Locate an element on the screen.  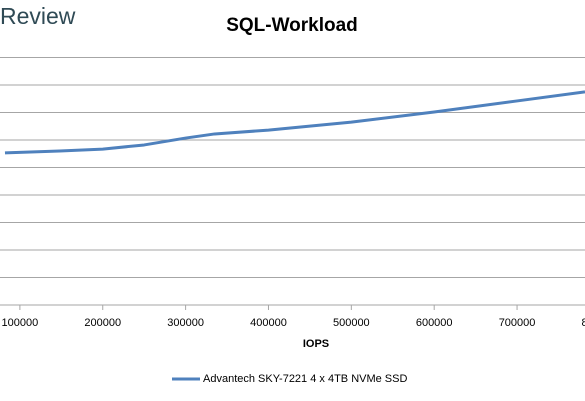
x-tick-label: 300000 is located at coordinates (185, 323).